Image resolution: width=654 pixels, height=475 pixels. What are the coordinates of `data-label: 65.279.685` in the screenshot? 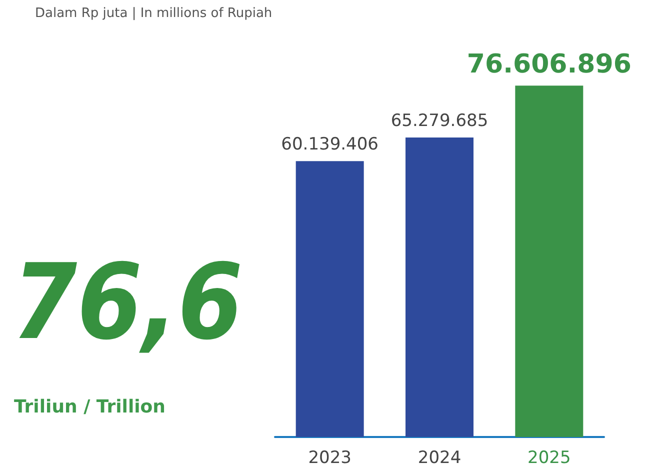 It's located at (439, 121).